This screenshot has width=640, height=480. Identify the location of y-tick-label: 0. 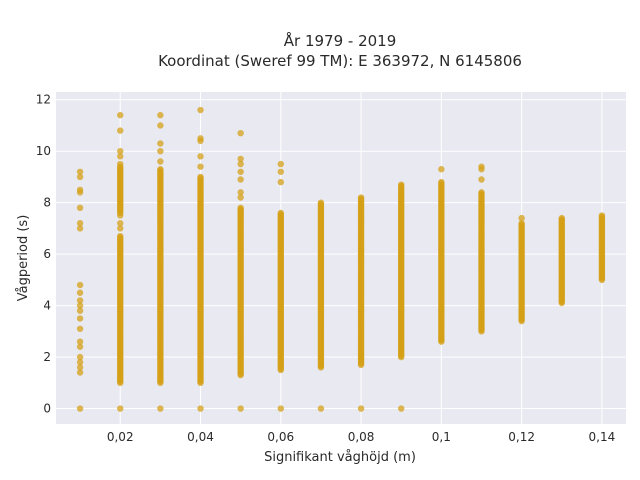
(47, 409).